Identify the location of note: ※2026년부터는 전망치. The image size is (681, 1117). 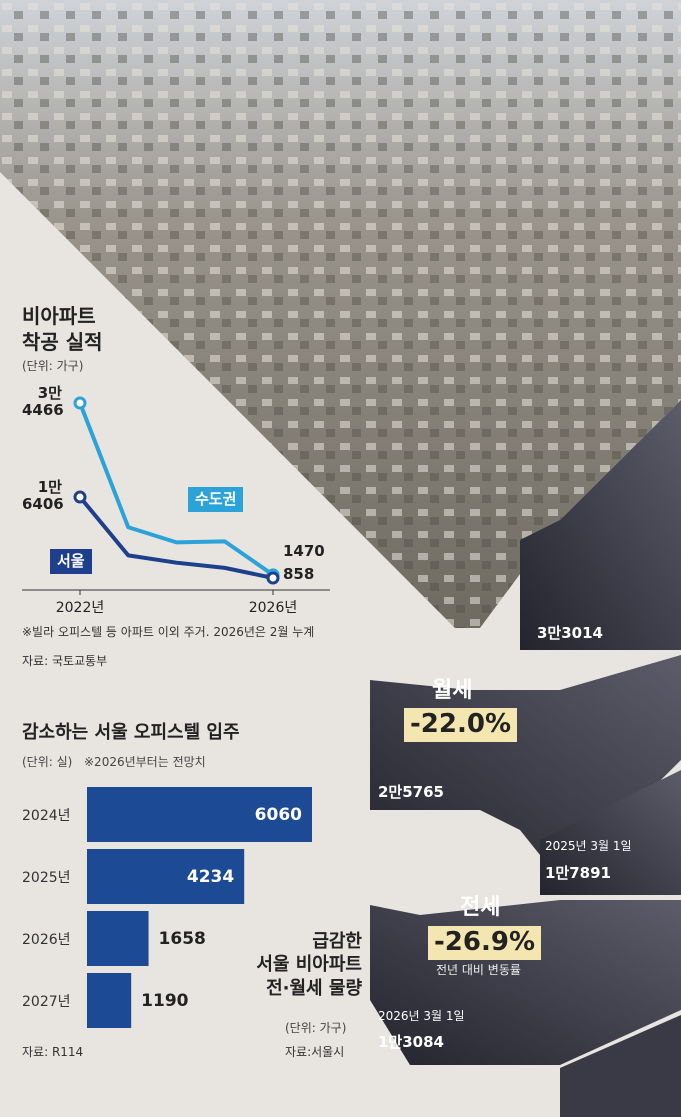
(145, 762).